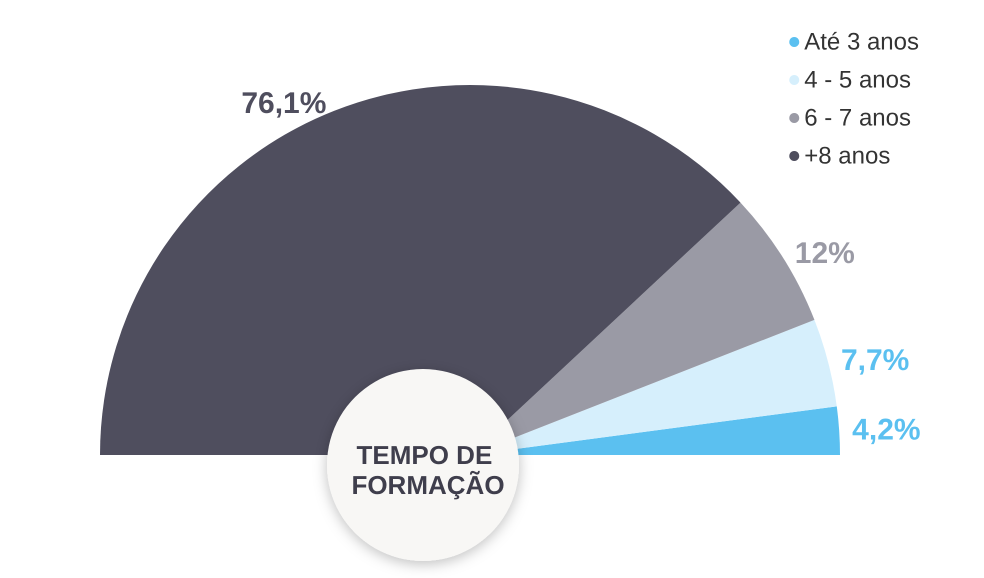 The image size is (984, 578). Describe the element at coordinates (857, 118) in the screenshot. I see `legend-label: 6 - 7 anos` at that location.